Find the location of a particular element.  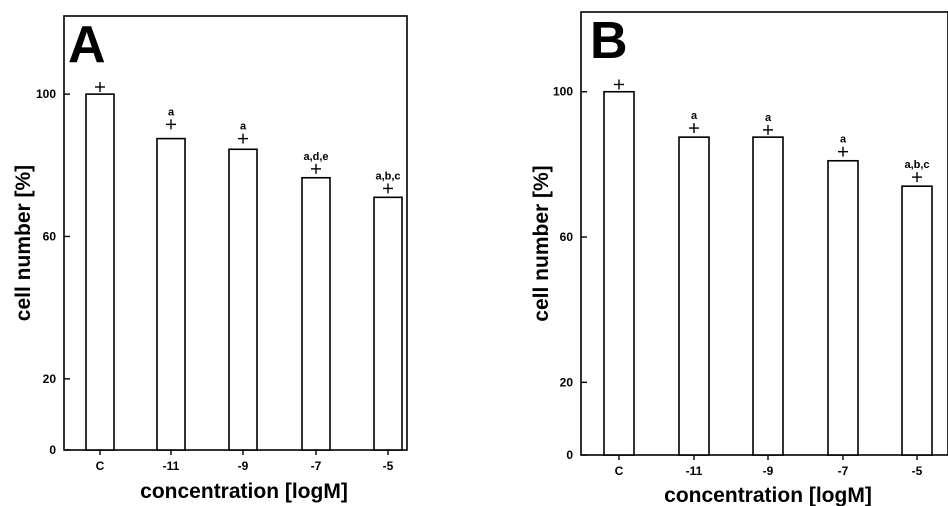

panel-label: B is located at coordinates (609, 41).